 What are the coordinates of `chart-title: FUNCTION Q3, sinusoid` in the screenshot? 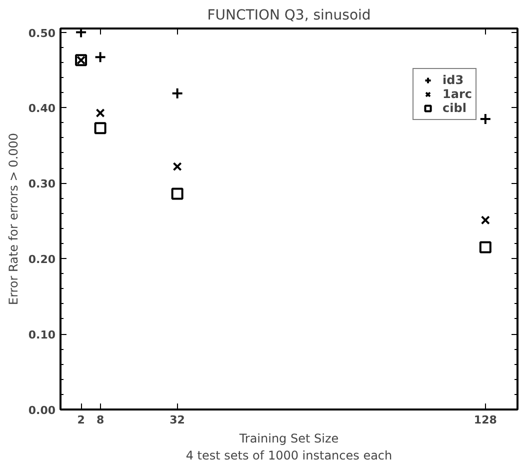 It's located at (289, 16).